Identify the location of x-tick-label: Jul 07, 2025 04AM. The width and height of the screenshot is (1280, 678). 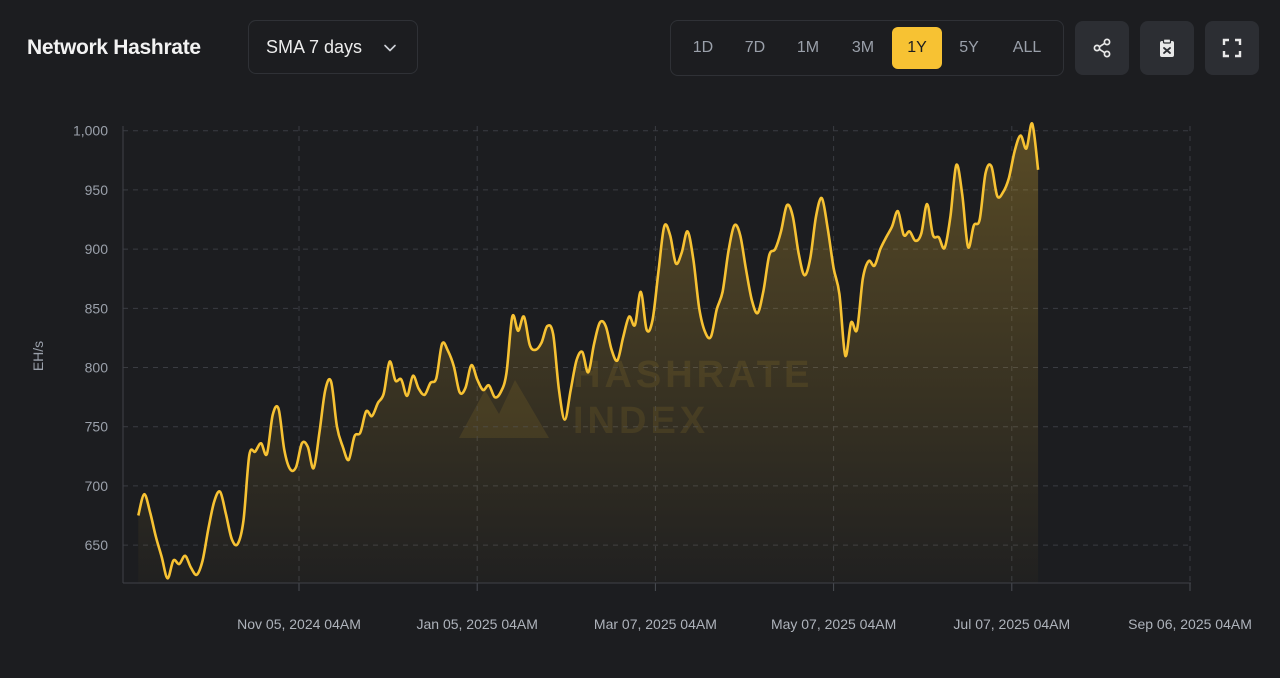
(1011, 624).